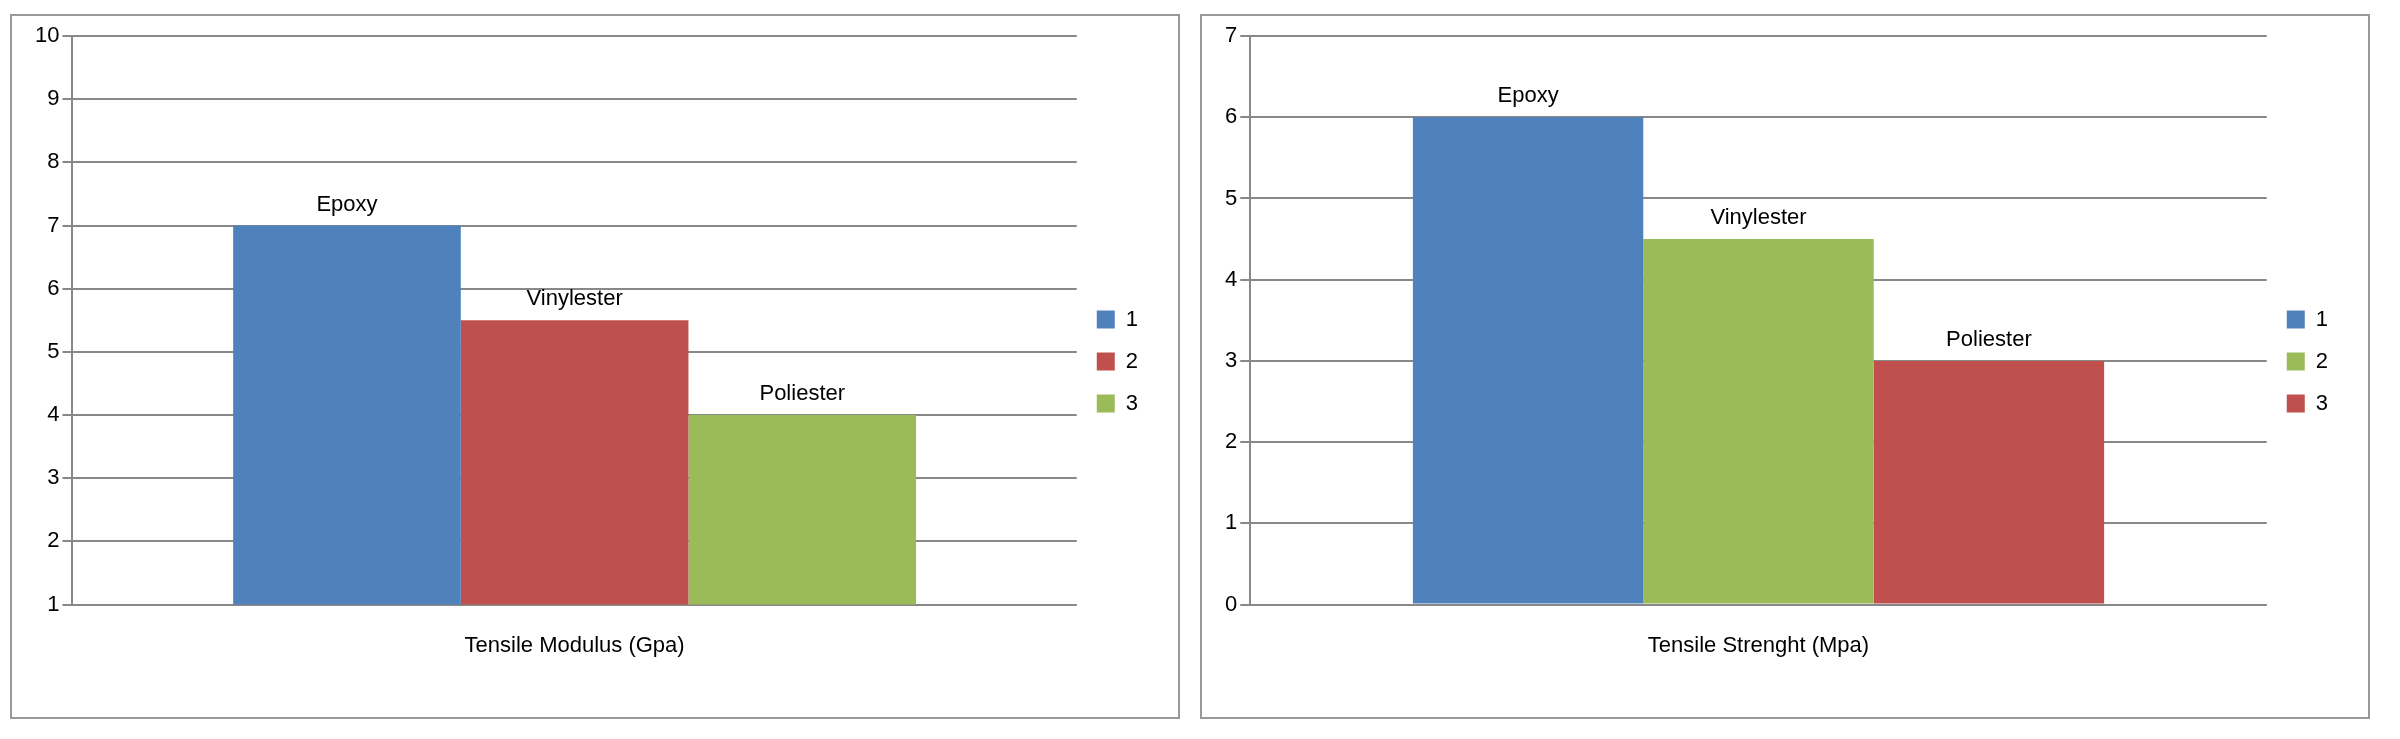 The image size is (2400, 739). Describe the element at coordinates (1231, 603) in the screenshot. I see `y-tick-label: 0` at that location.